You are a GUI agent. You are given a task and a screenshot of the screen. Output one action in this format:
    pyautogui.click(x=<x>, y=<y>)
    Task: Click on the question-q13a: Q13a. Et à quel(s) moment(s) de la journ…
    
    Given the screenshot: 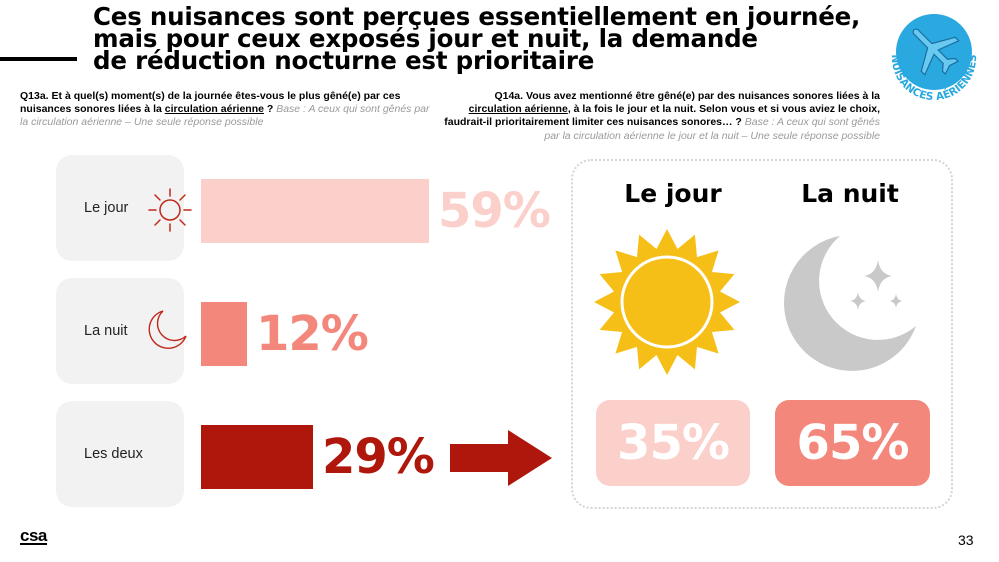 What is the action you would take?
    pyautogui.click(x=230, y=110)
    